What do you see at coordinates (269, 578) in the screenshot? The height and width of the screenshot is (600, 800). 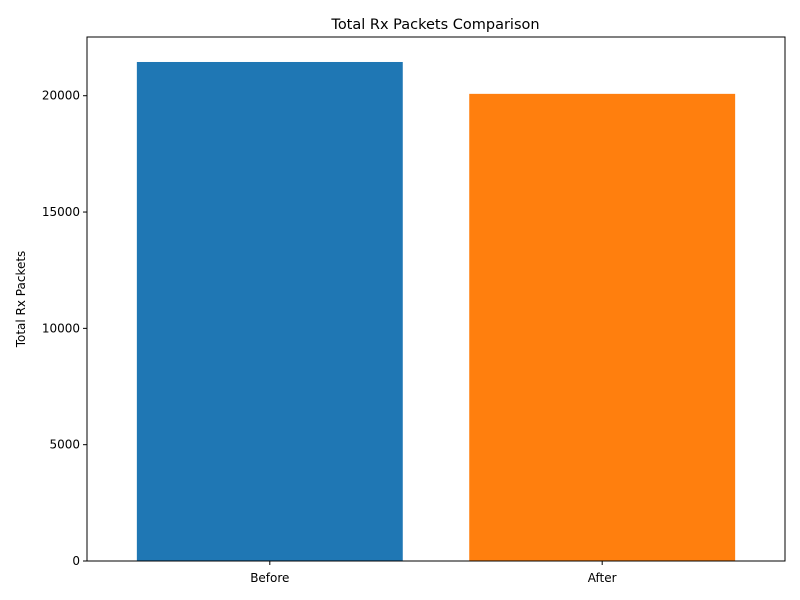 I see `x-tick-label: Before` at bounding box center [269, 578].